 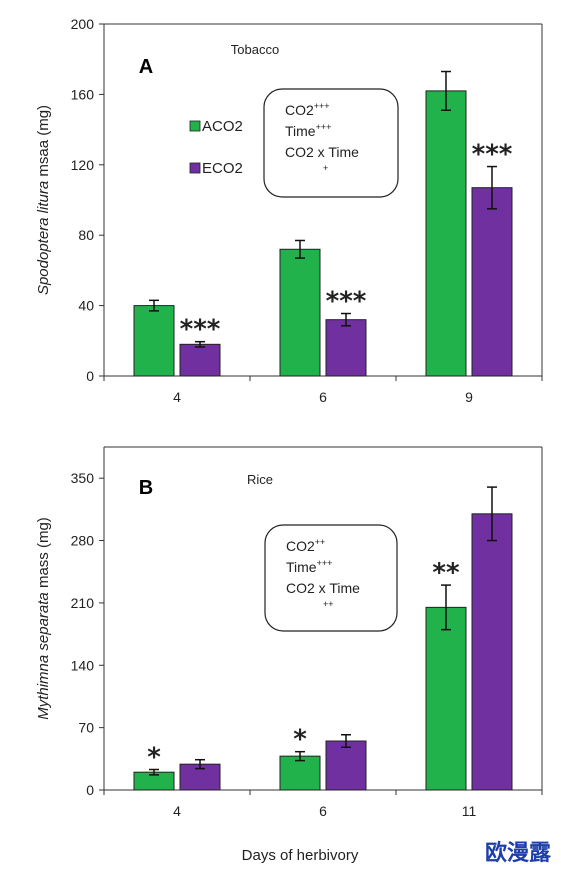 I want to click on y-axis-label: Mythimna separata mass (mg), so click(x=43, y=618).